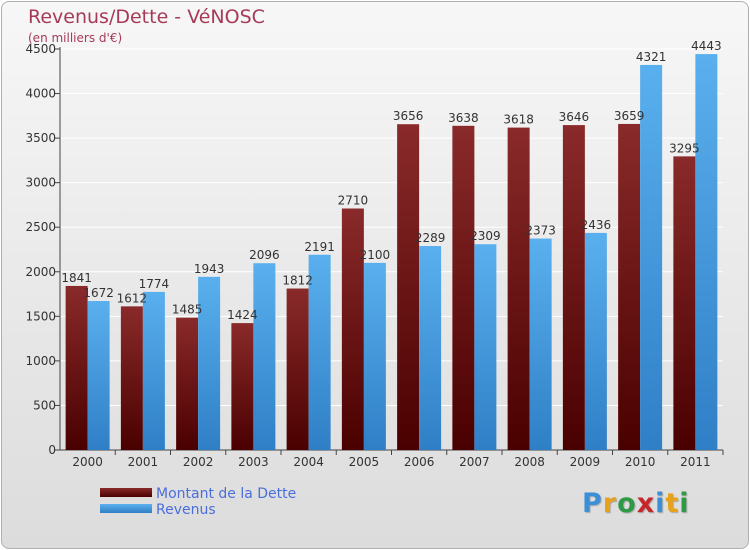 This screenshot has width=750, height=550. Describe the element at coordinates (242, 386) in the screenshot. I see `bar-debt-2003` at that location.